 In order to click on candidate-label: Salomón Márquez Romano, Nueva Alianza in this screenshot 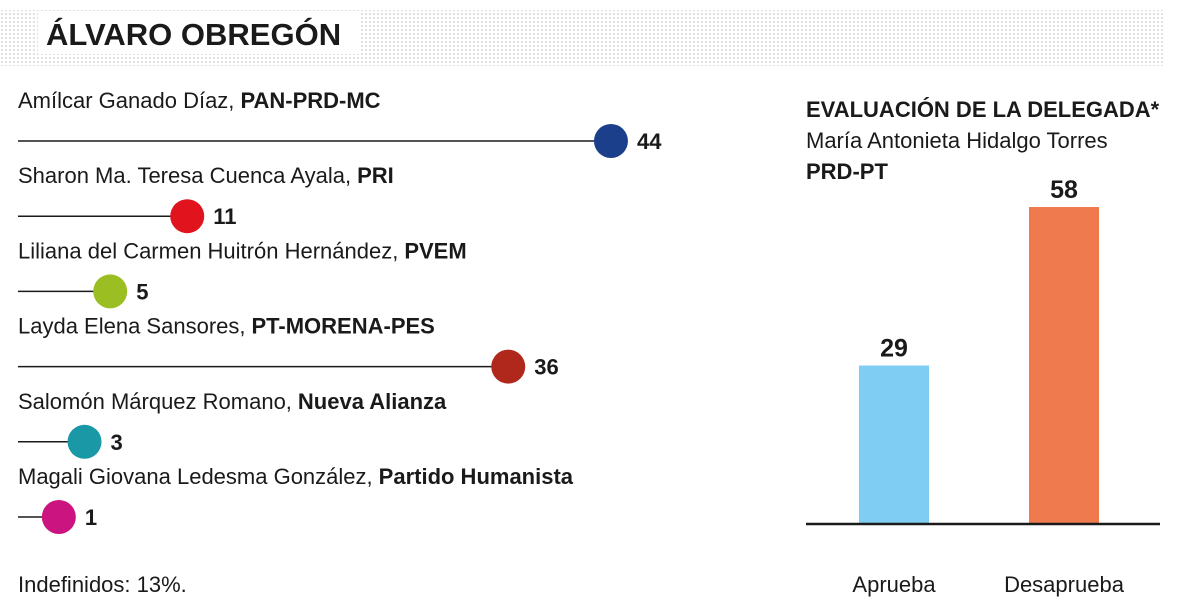, I will do `click(232, 401)`.